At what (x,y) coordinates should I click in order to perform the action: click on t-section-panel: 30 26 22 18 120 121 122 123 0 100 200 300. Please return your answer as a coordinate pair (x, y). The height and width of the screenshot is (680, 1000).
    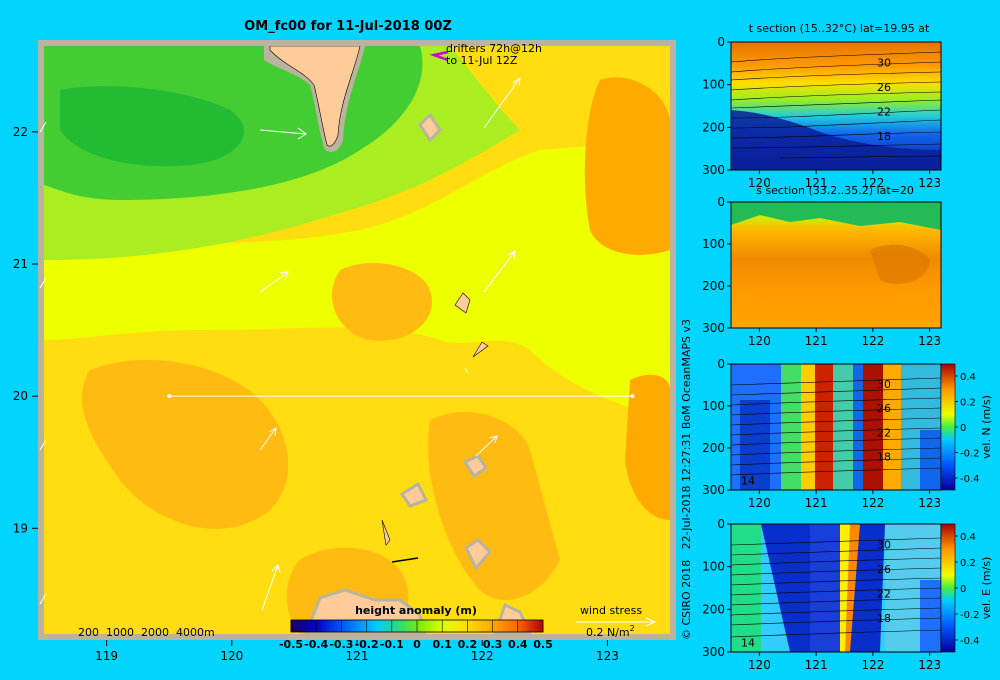
    Looking at the image, I should click on (822, 112).